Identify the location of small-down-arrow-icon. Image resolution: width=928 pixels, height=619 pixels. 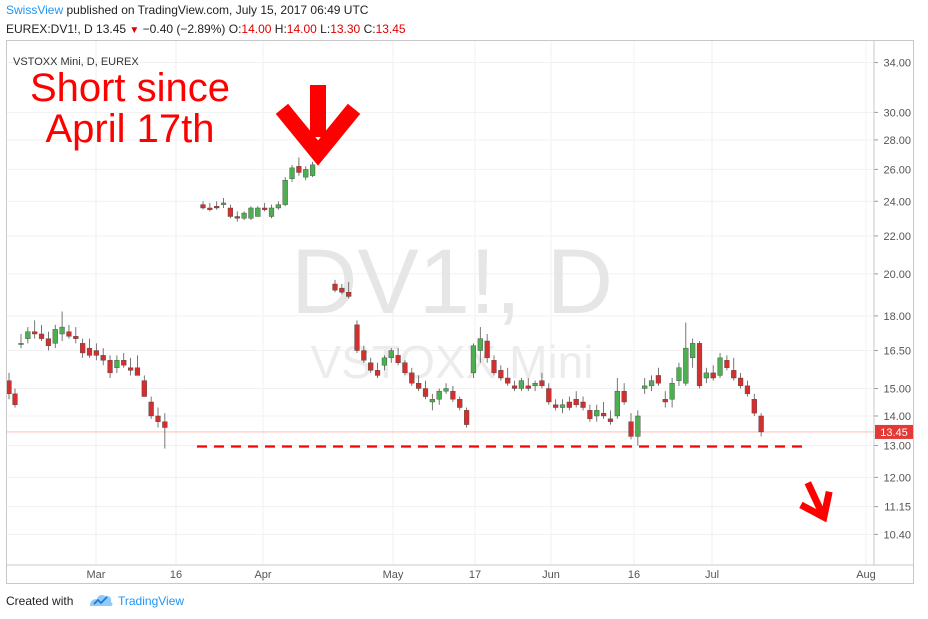
(816, 502).